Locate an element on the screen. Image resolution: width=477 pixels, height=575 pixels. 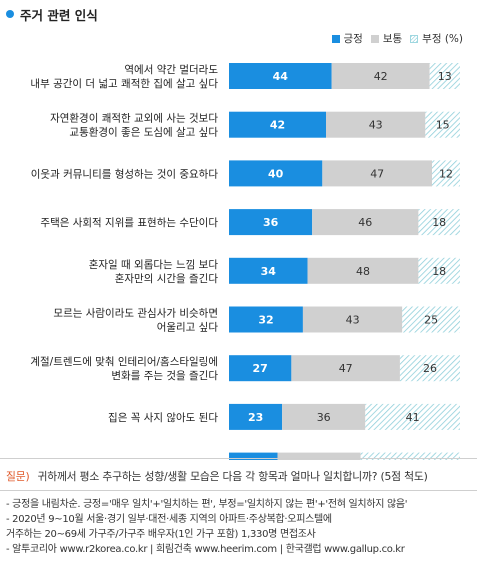
value-label-neutral: 46 is located at coordinates (365, 222).